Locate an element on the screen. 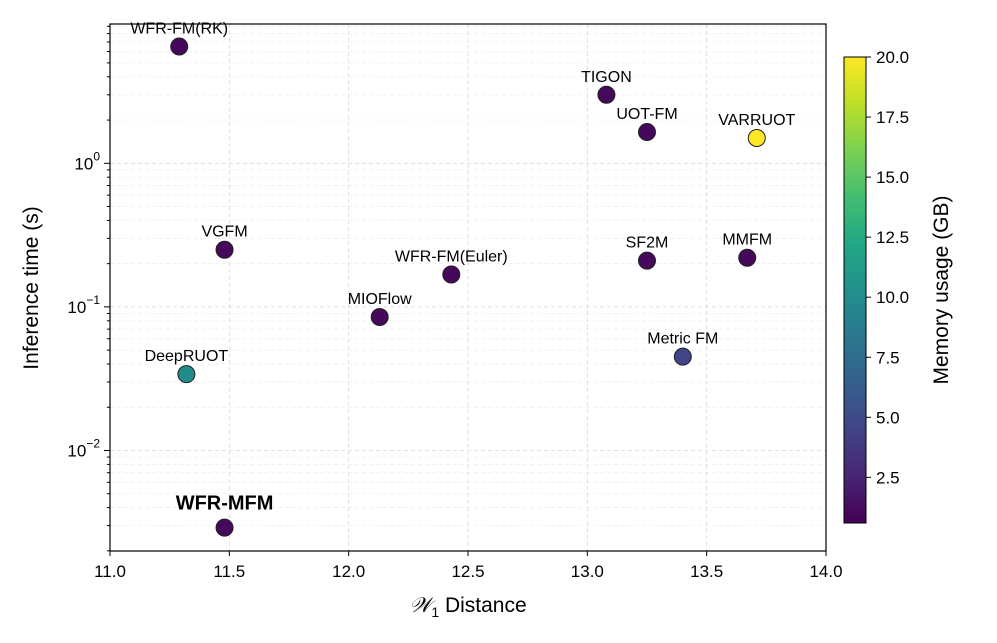  point-label: UOT-FM is located at coordinates (646, 114).